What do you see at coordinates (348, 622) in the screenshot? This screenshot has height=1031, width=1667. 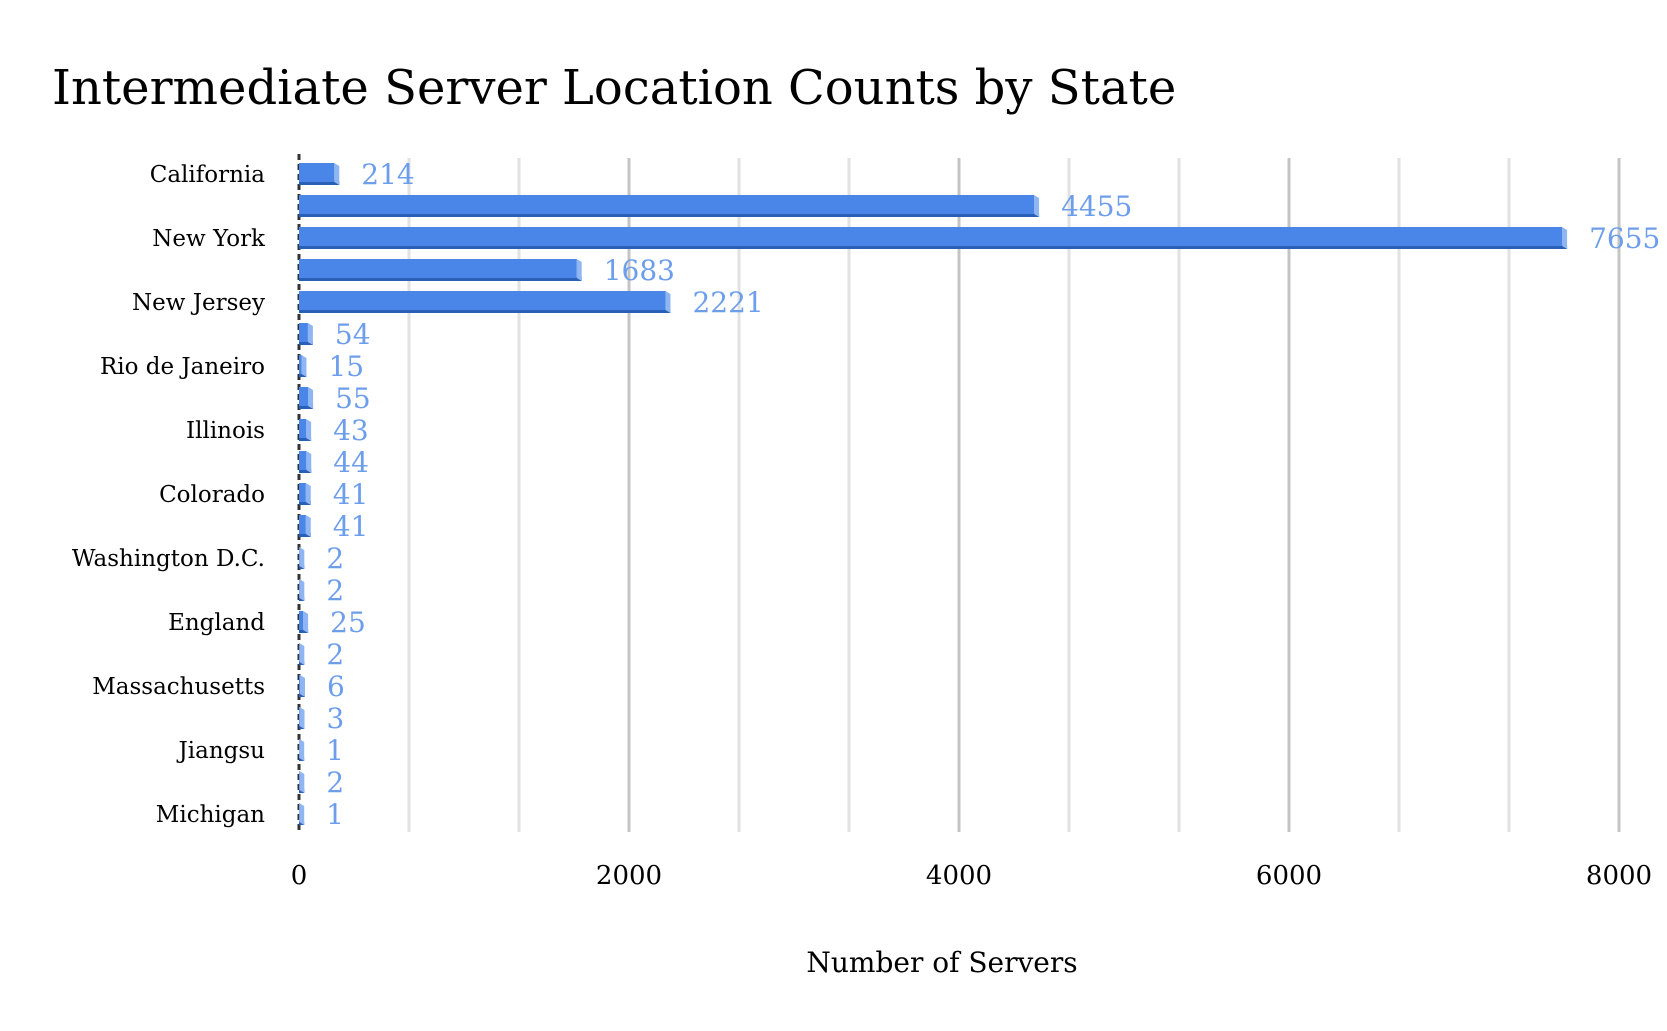 I see `data-label: 25` at bounding box center [348, 622].